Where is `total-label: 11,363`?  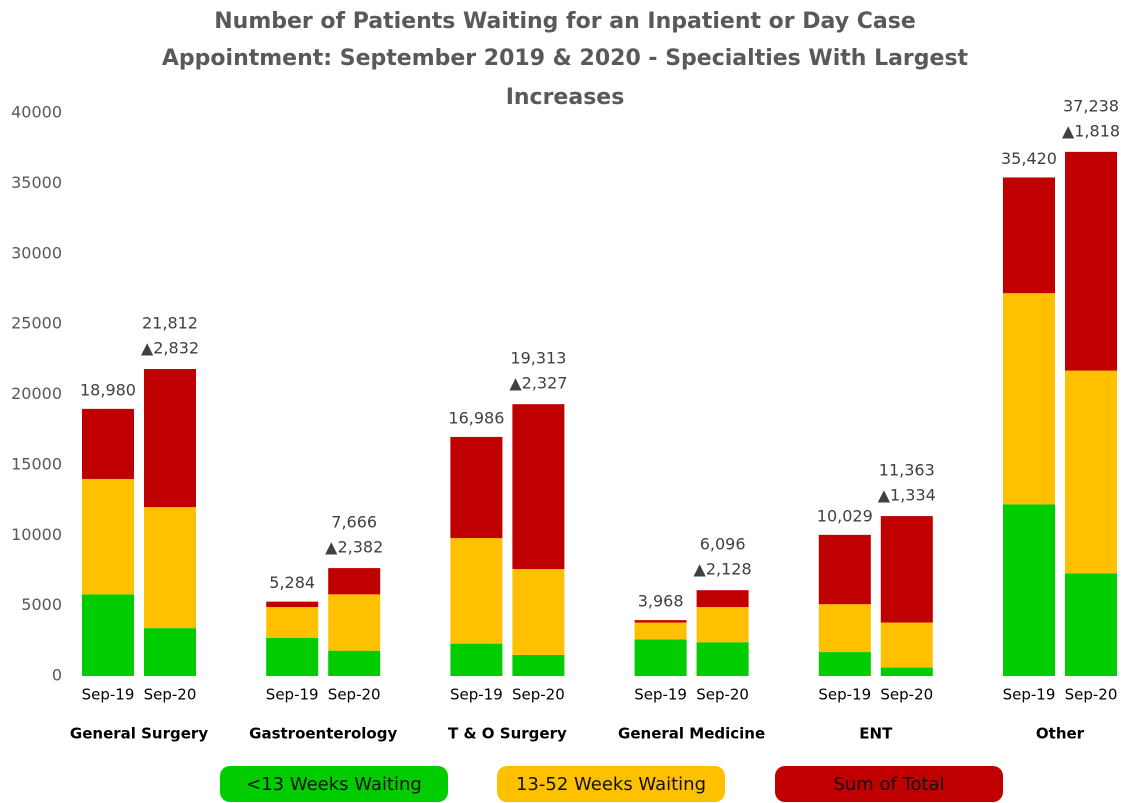
total-label: 11,363 is located at coordinates (907, 470).